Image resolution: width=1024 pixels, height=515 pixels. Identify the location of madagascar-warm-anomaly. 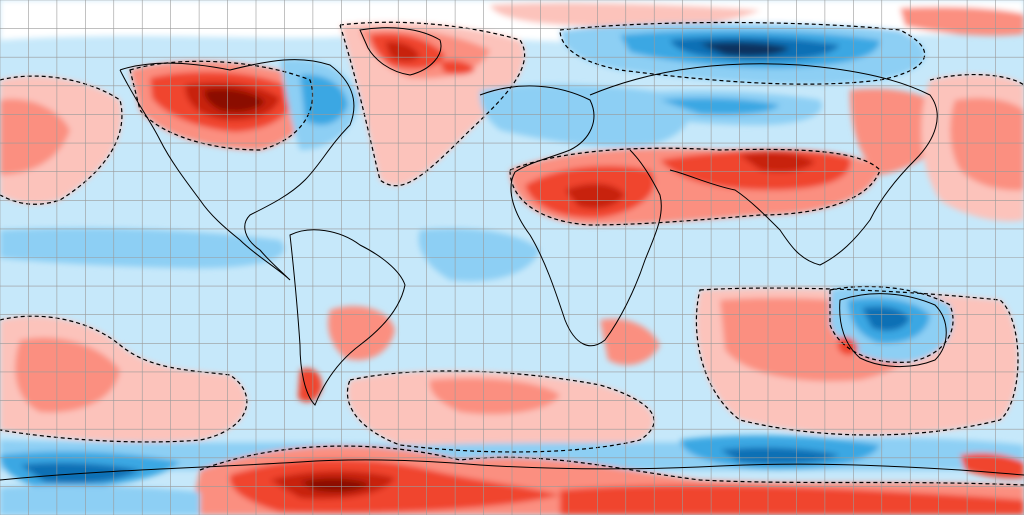
(630, 341).